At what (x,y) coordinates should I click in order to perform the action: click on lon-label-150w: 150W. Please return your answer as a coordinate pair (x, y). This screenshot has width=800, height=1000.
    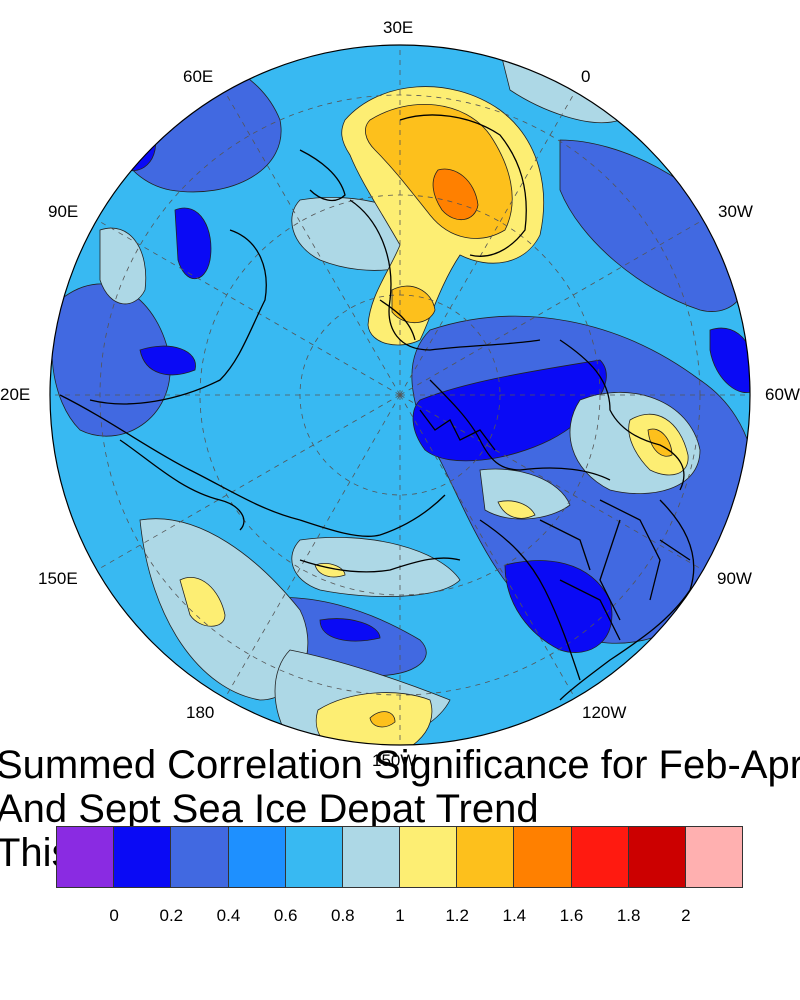
    Looking at the image, I should click on (394, 760).